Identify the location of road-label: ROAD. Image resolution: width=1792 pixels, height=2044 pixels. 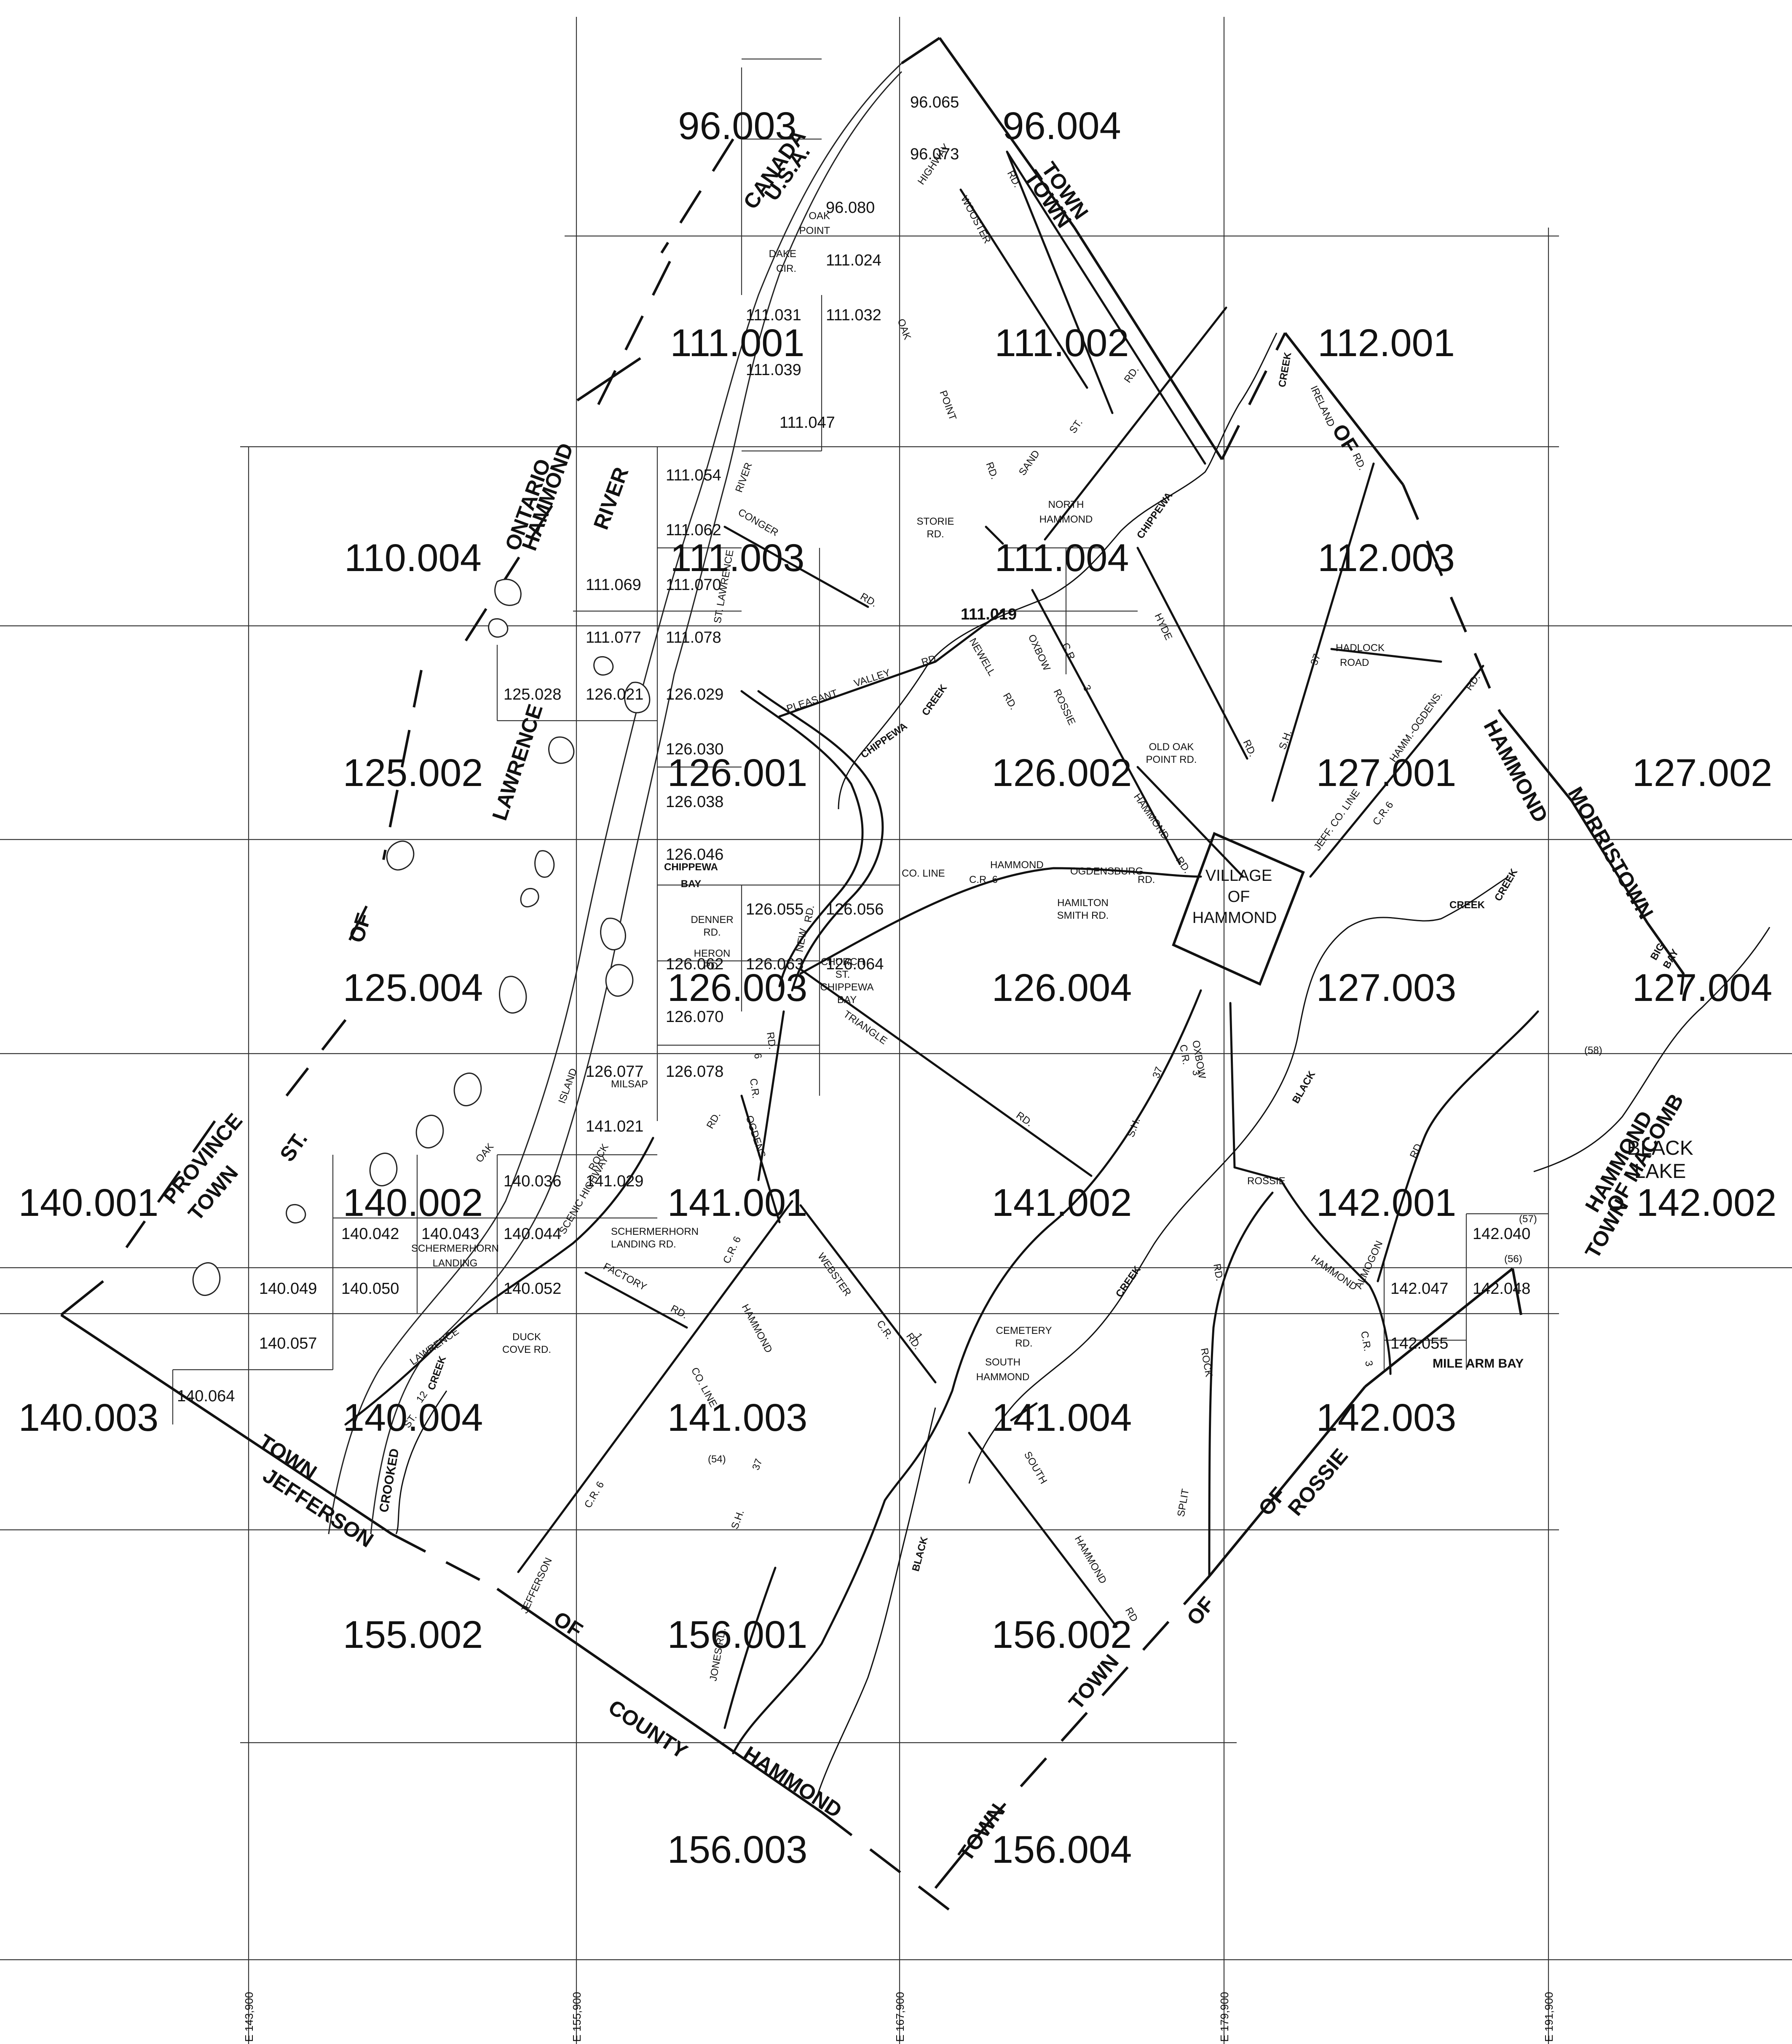
(1354, 662).